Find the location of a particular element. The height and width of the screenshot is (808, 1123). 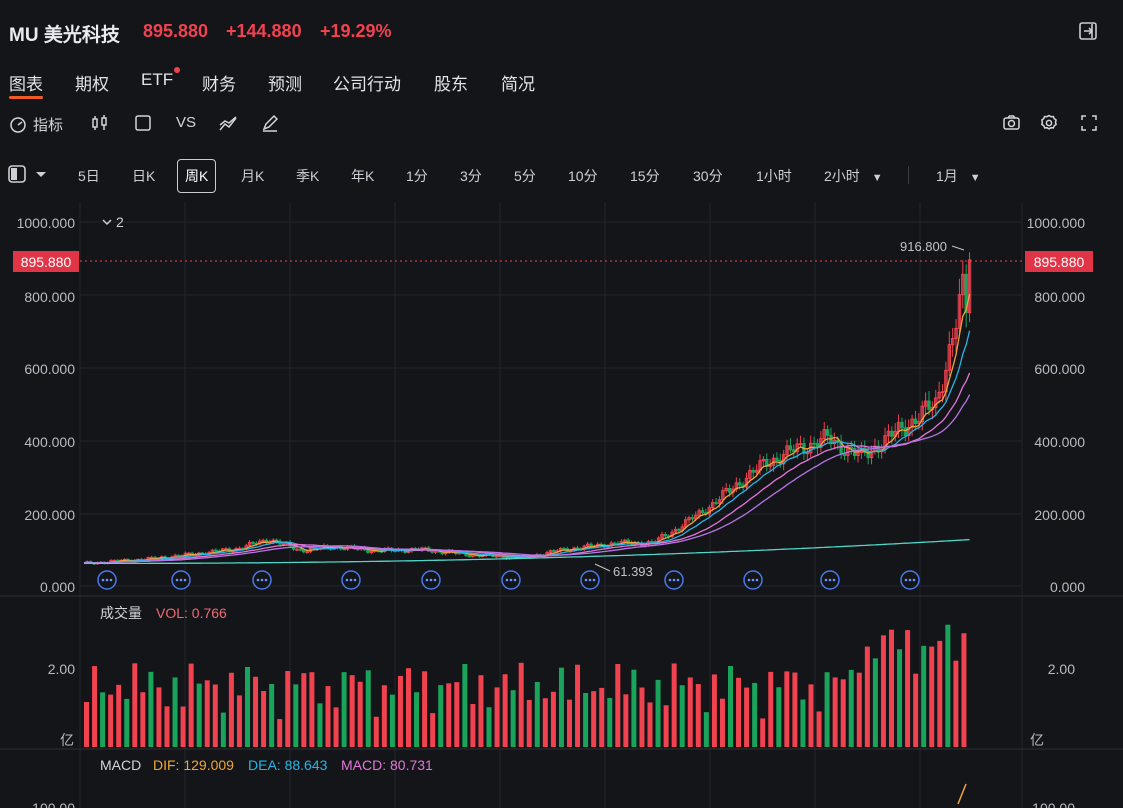

period-3min: 3分 is located at coordinates (471, 176).